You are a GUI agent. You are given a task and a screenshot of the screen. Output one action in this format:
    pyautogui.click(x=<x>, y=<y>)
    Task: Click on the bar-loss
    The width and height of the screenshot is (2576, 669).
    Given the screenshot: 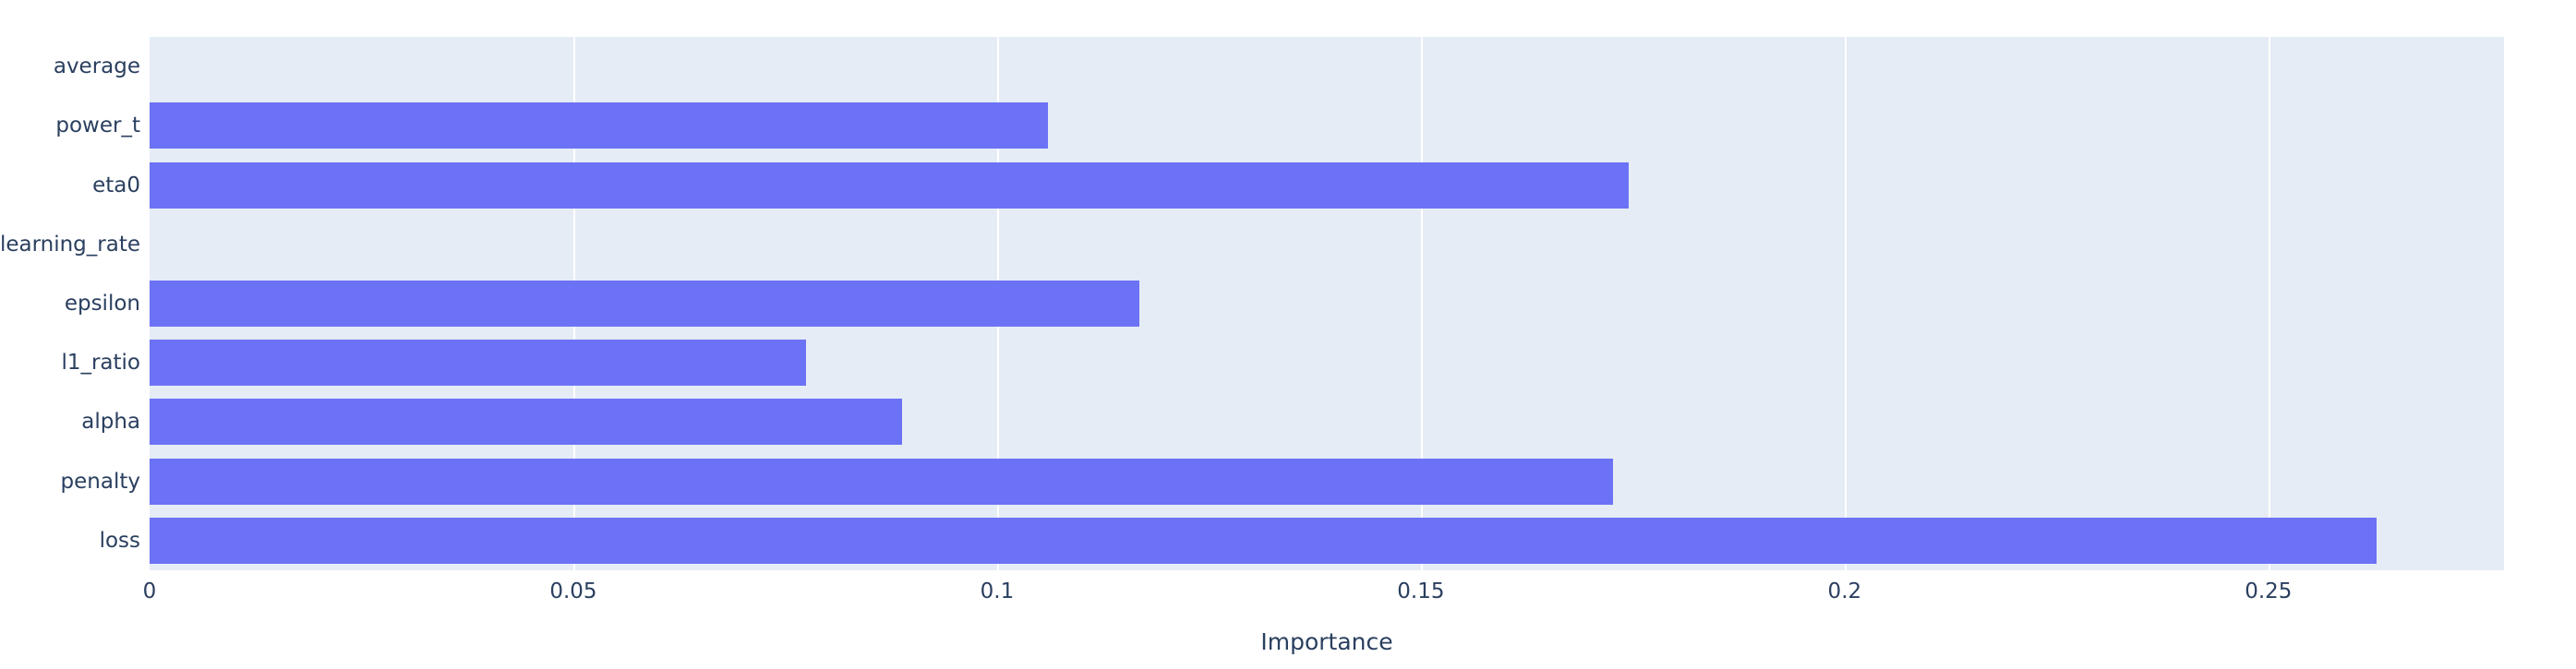 What is the action you would take?
    pyautogui.click(x=1263, y=540)
    